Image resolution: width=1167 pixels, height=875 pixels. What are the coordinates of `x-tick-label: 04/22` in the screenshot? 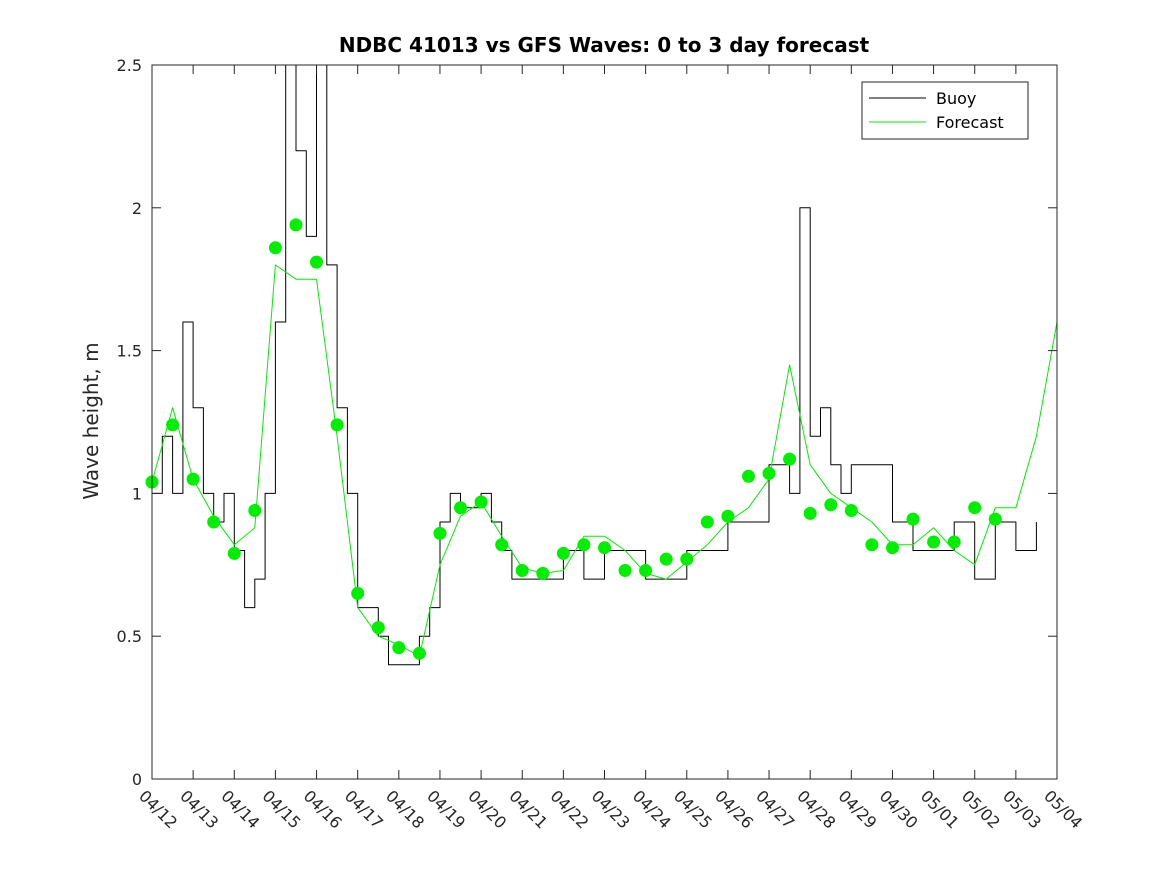 It's located at (570, 809).